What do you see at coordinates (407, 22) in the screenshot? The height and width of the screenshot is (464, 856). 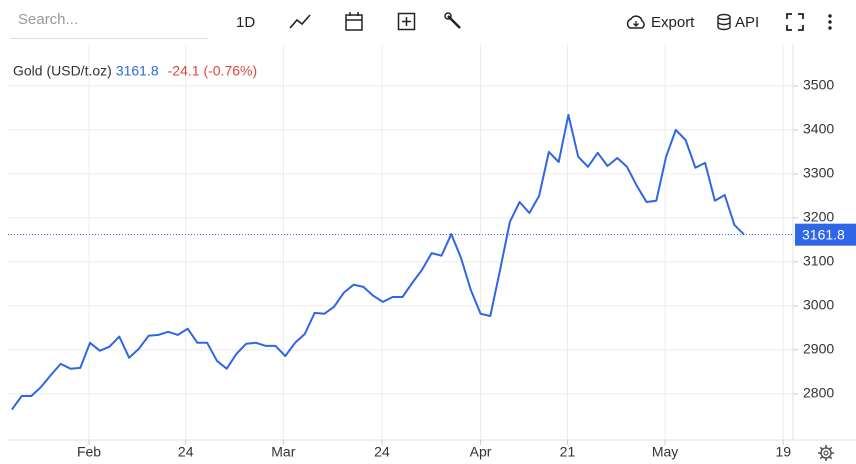 I see `add-icon` at bounding box center [407, 22].